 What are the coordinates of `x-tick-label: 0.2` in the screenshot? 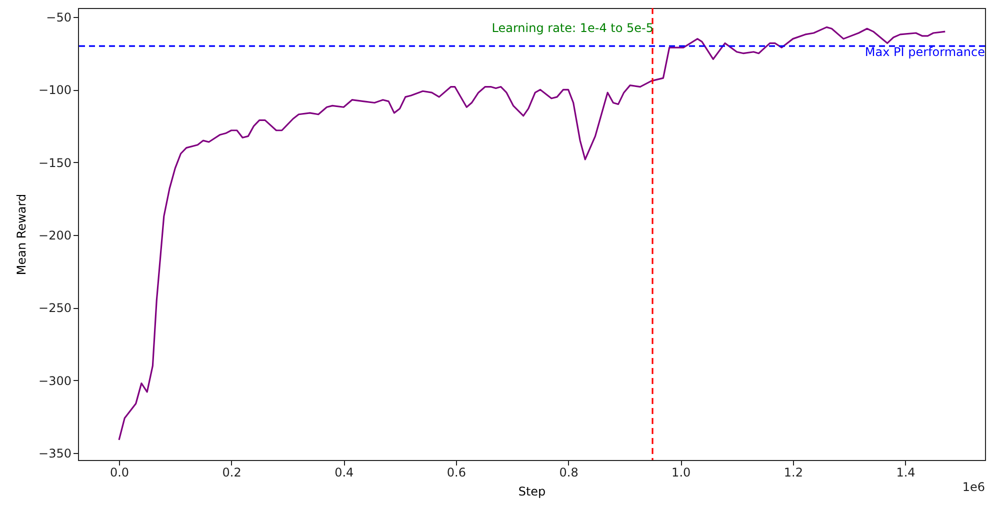 It's located at (232, 473).